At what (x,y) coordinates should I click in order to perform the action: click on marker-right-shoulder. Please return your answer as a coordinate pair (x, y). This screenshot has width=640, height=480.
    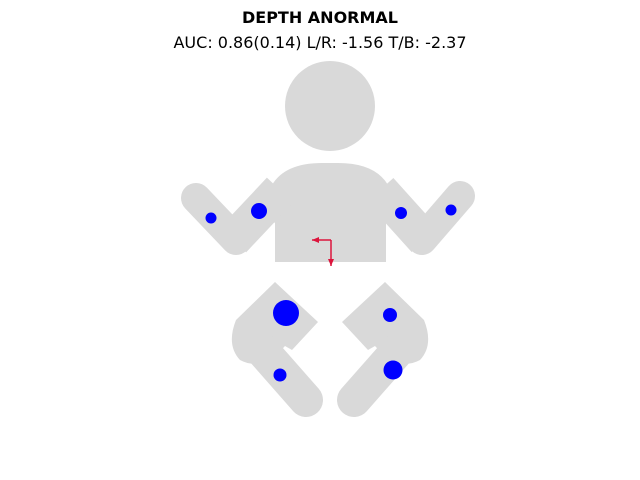
    Looking at the image, I should click on (401, 213).